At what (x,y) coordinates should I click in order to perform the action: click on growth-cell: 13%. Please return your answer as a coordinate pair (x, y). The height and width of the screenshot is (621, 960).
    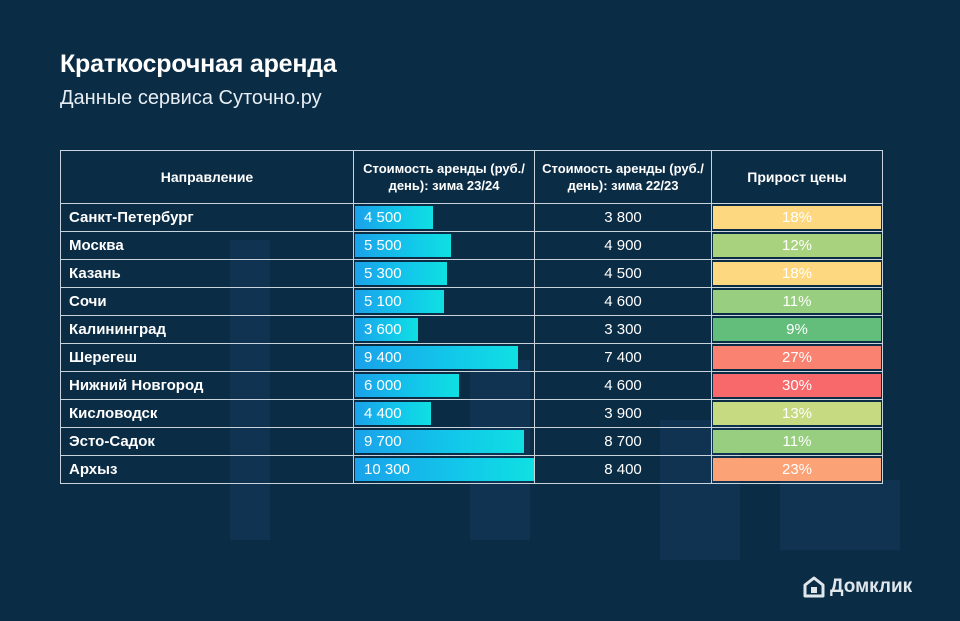
    Looking at the image, I should click on (797, 413).